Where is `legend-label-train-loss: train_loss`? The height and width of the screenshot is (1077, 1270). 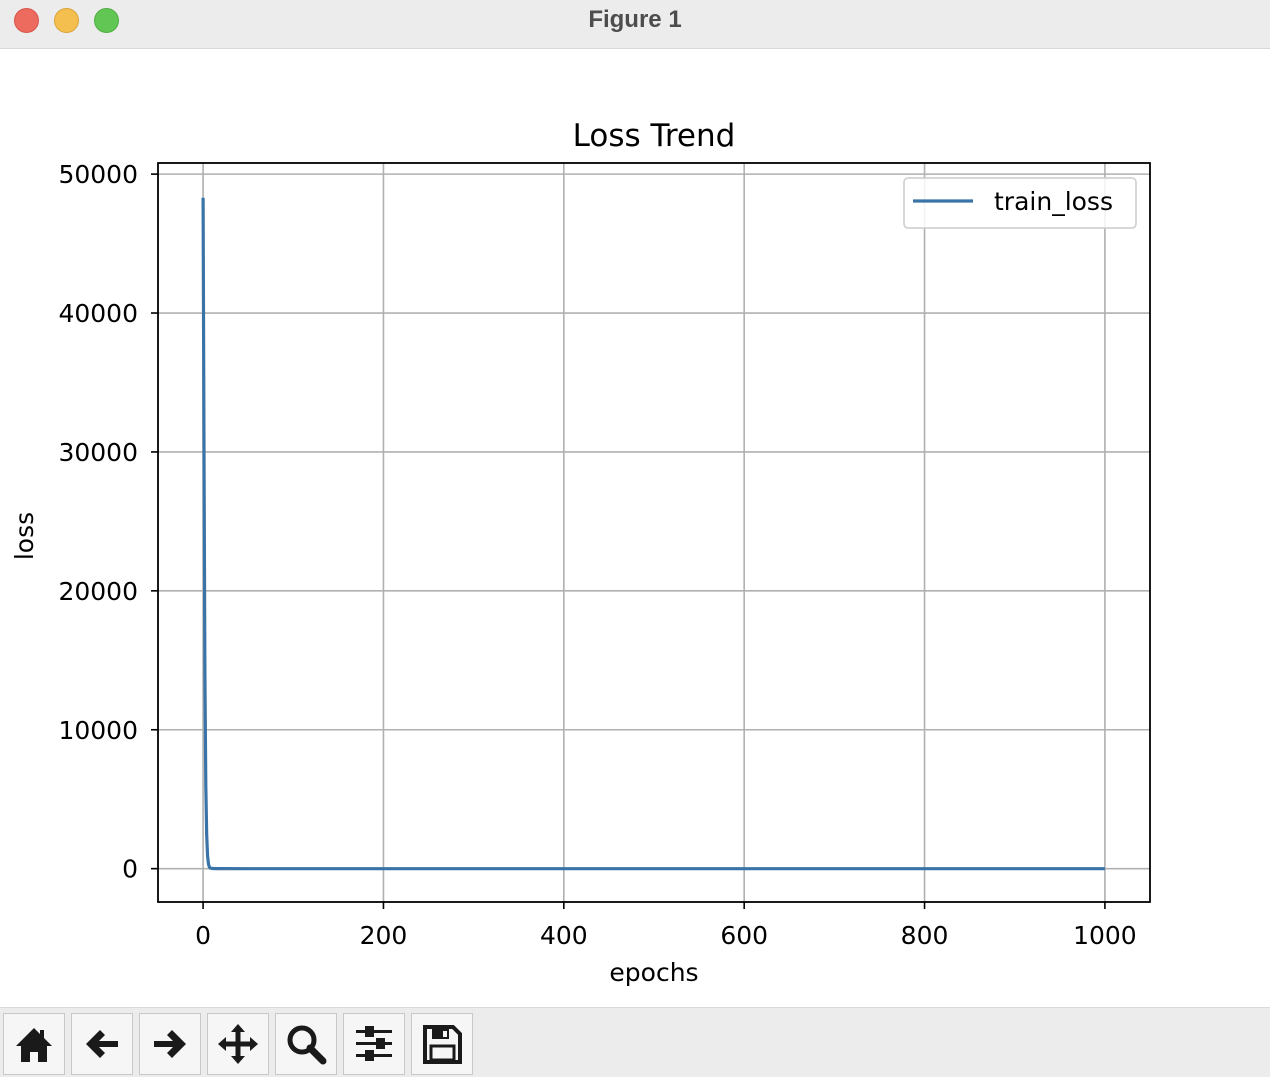
legend-label-train-loss: train_loss is located at coordinates (1053, 201).